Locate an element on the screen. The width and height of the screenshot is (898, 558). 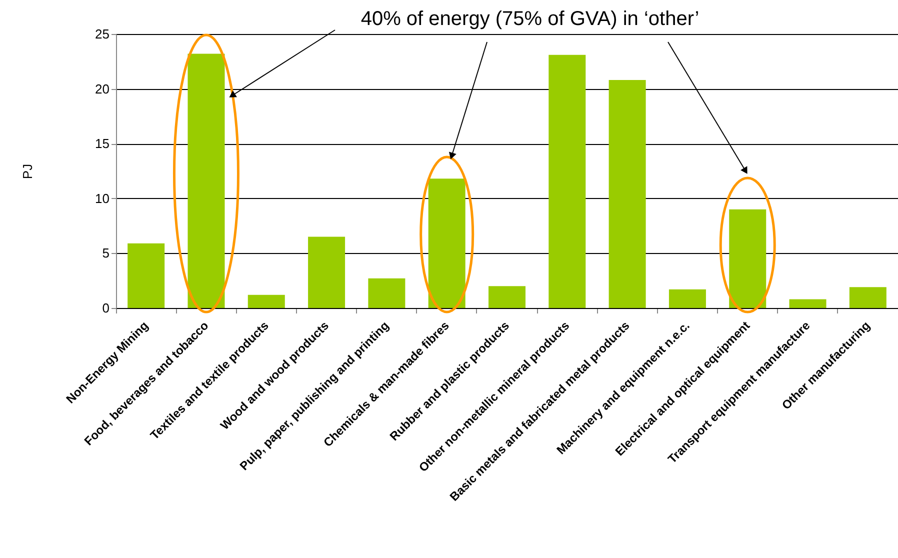
y-axis-title: PJ is located at coordinates (28, 172).